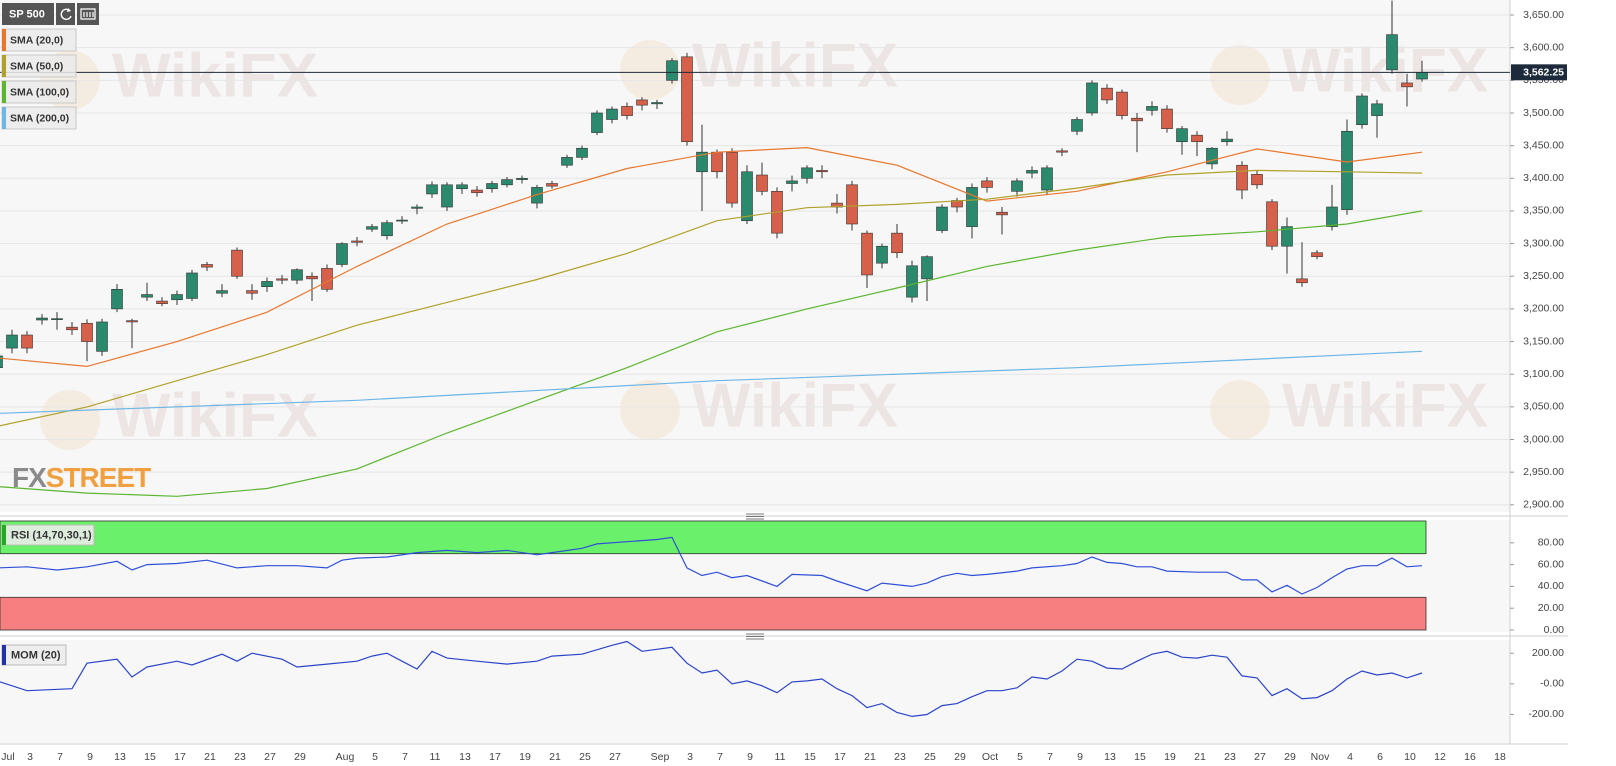 The width and height of the screenshot is (1616, 766). What do you see at coordinates (1539, 72) in the screenshot?
I see `last-price-box` at bounding box center [1539, 72].